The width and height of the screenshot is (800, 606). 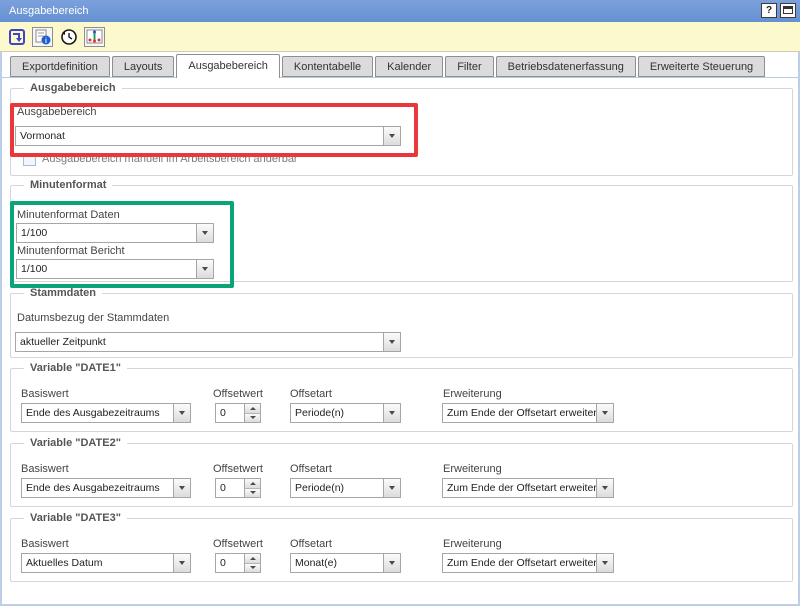 What do you see at coordinates (521, 563) in the screenshot?
I see `erweiterung-value: Zum Ende der Offsetart erweitern` at bounding box center [521, 563].